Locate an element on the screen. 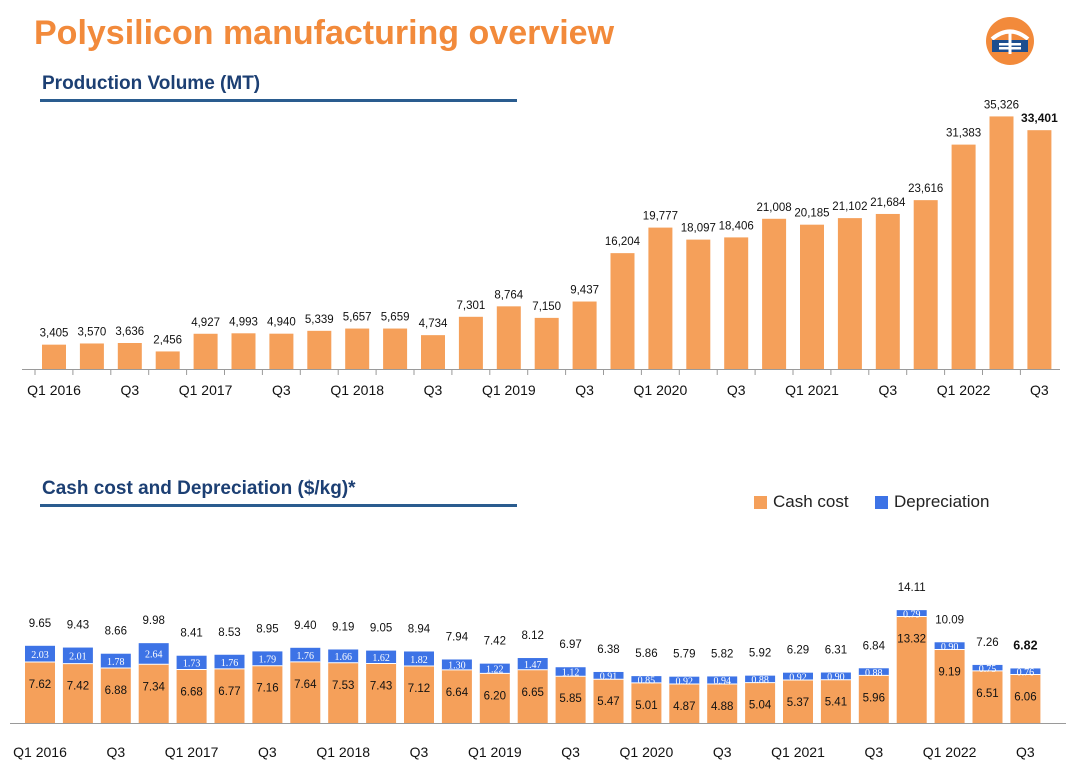 Image resolution: width=1082 pixels, height=766 pixels. cash-cost-value-label: 5.41 is located at coordinates (836, 703).